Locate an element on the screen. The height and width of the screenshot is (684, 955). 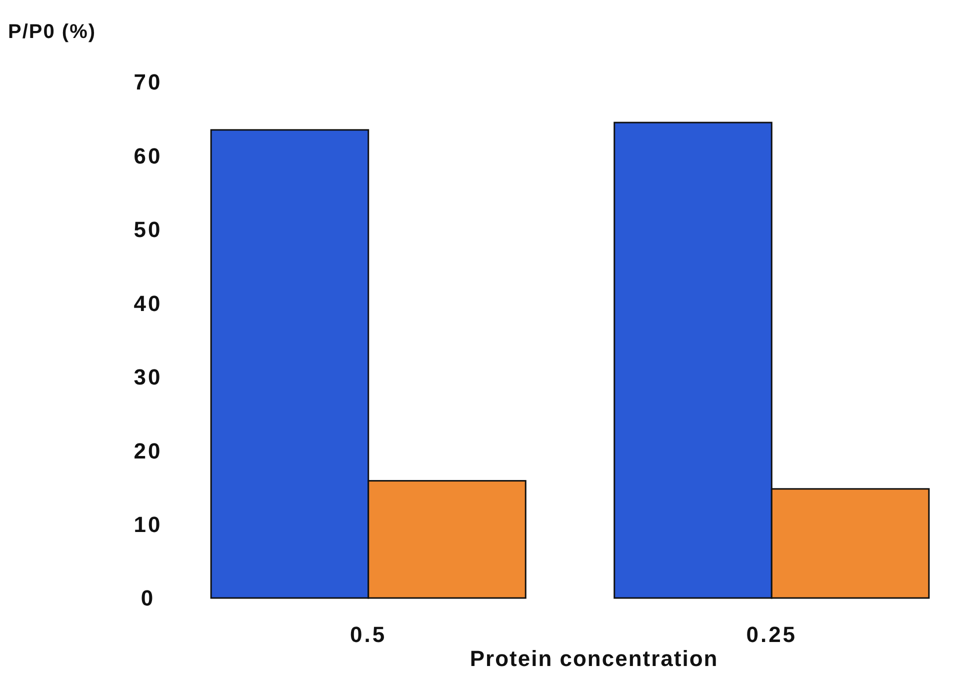
x-tick-label: 0.5 is located at coordinates (368, 634).